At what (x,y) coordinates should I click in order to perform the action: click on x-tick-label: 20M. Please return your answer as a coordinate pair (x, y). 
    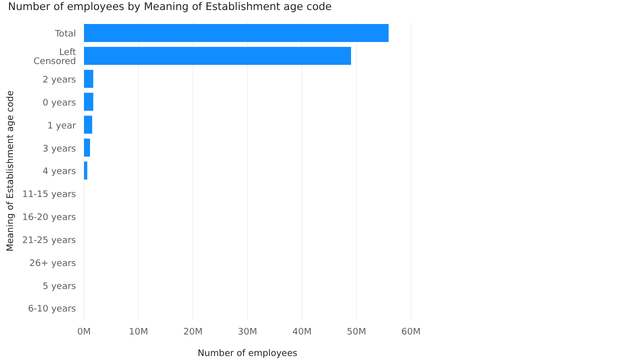
    Looking at the image, I should click on (193, 332).